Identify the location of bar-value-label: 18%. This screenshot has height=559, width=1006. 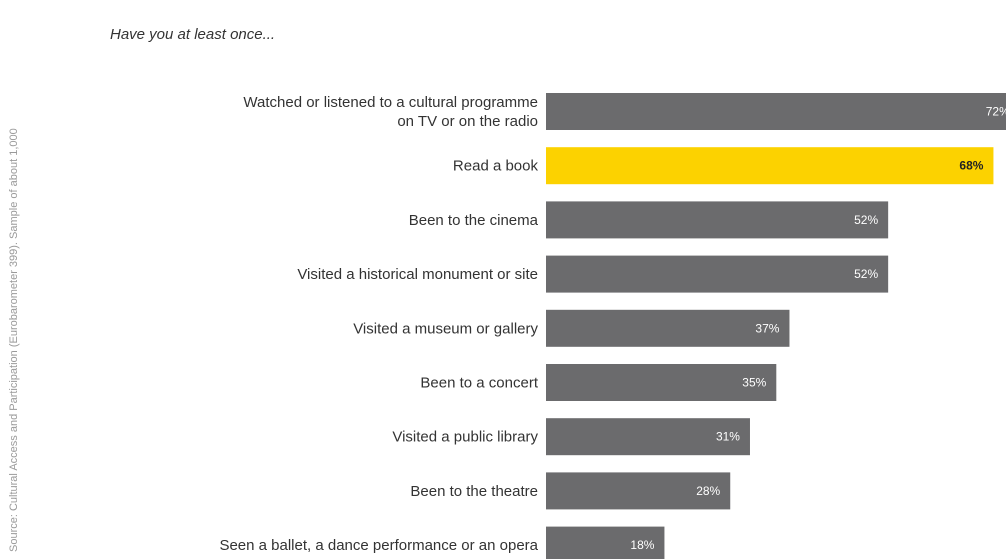
(642, 545).